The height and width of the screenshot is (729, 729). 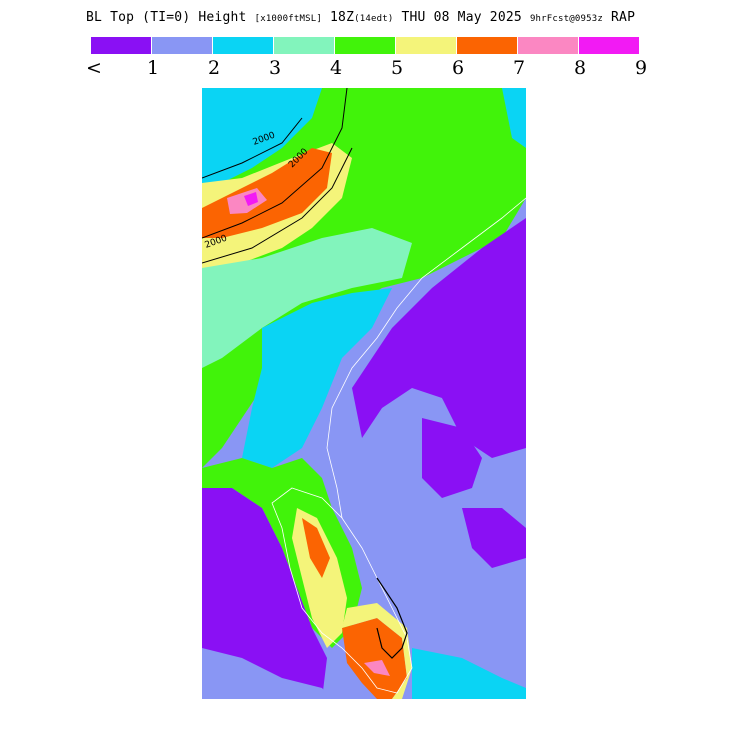 What do you see at coordinates (317, 378) in the screenshot?
I see `region-central-cyan` at bounding box center [317, 378].